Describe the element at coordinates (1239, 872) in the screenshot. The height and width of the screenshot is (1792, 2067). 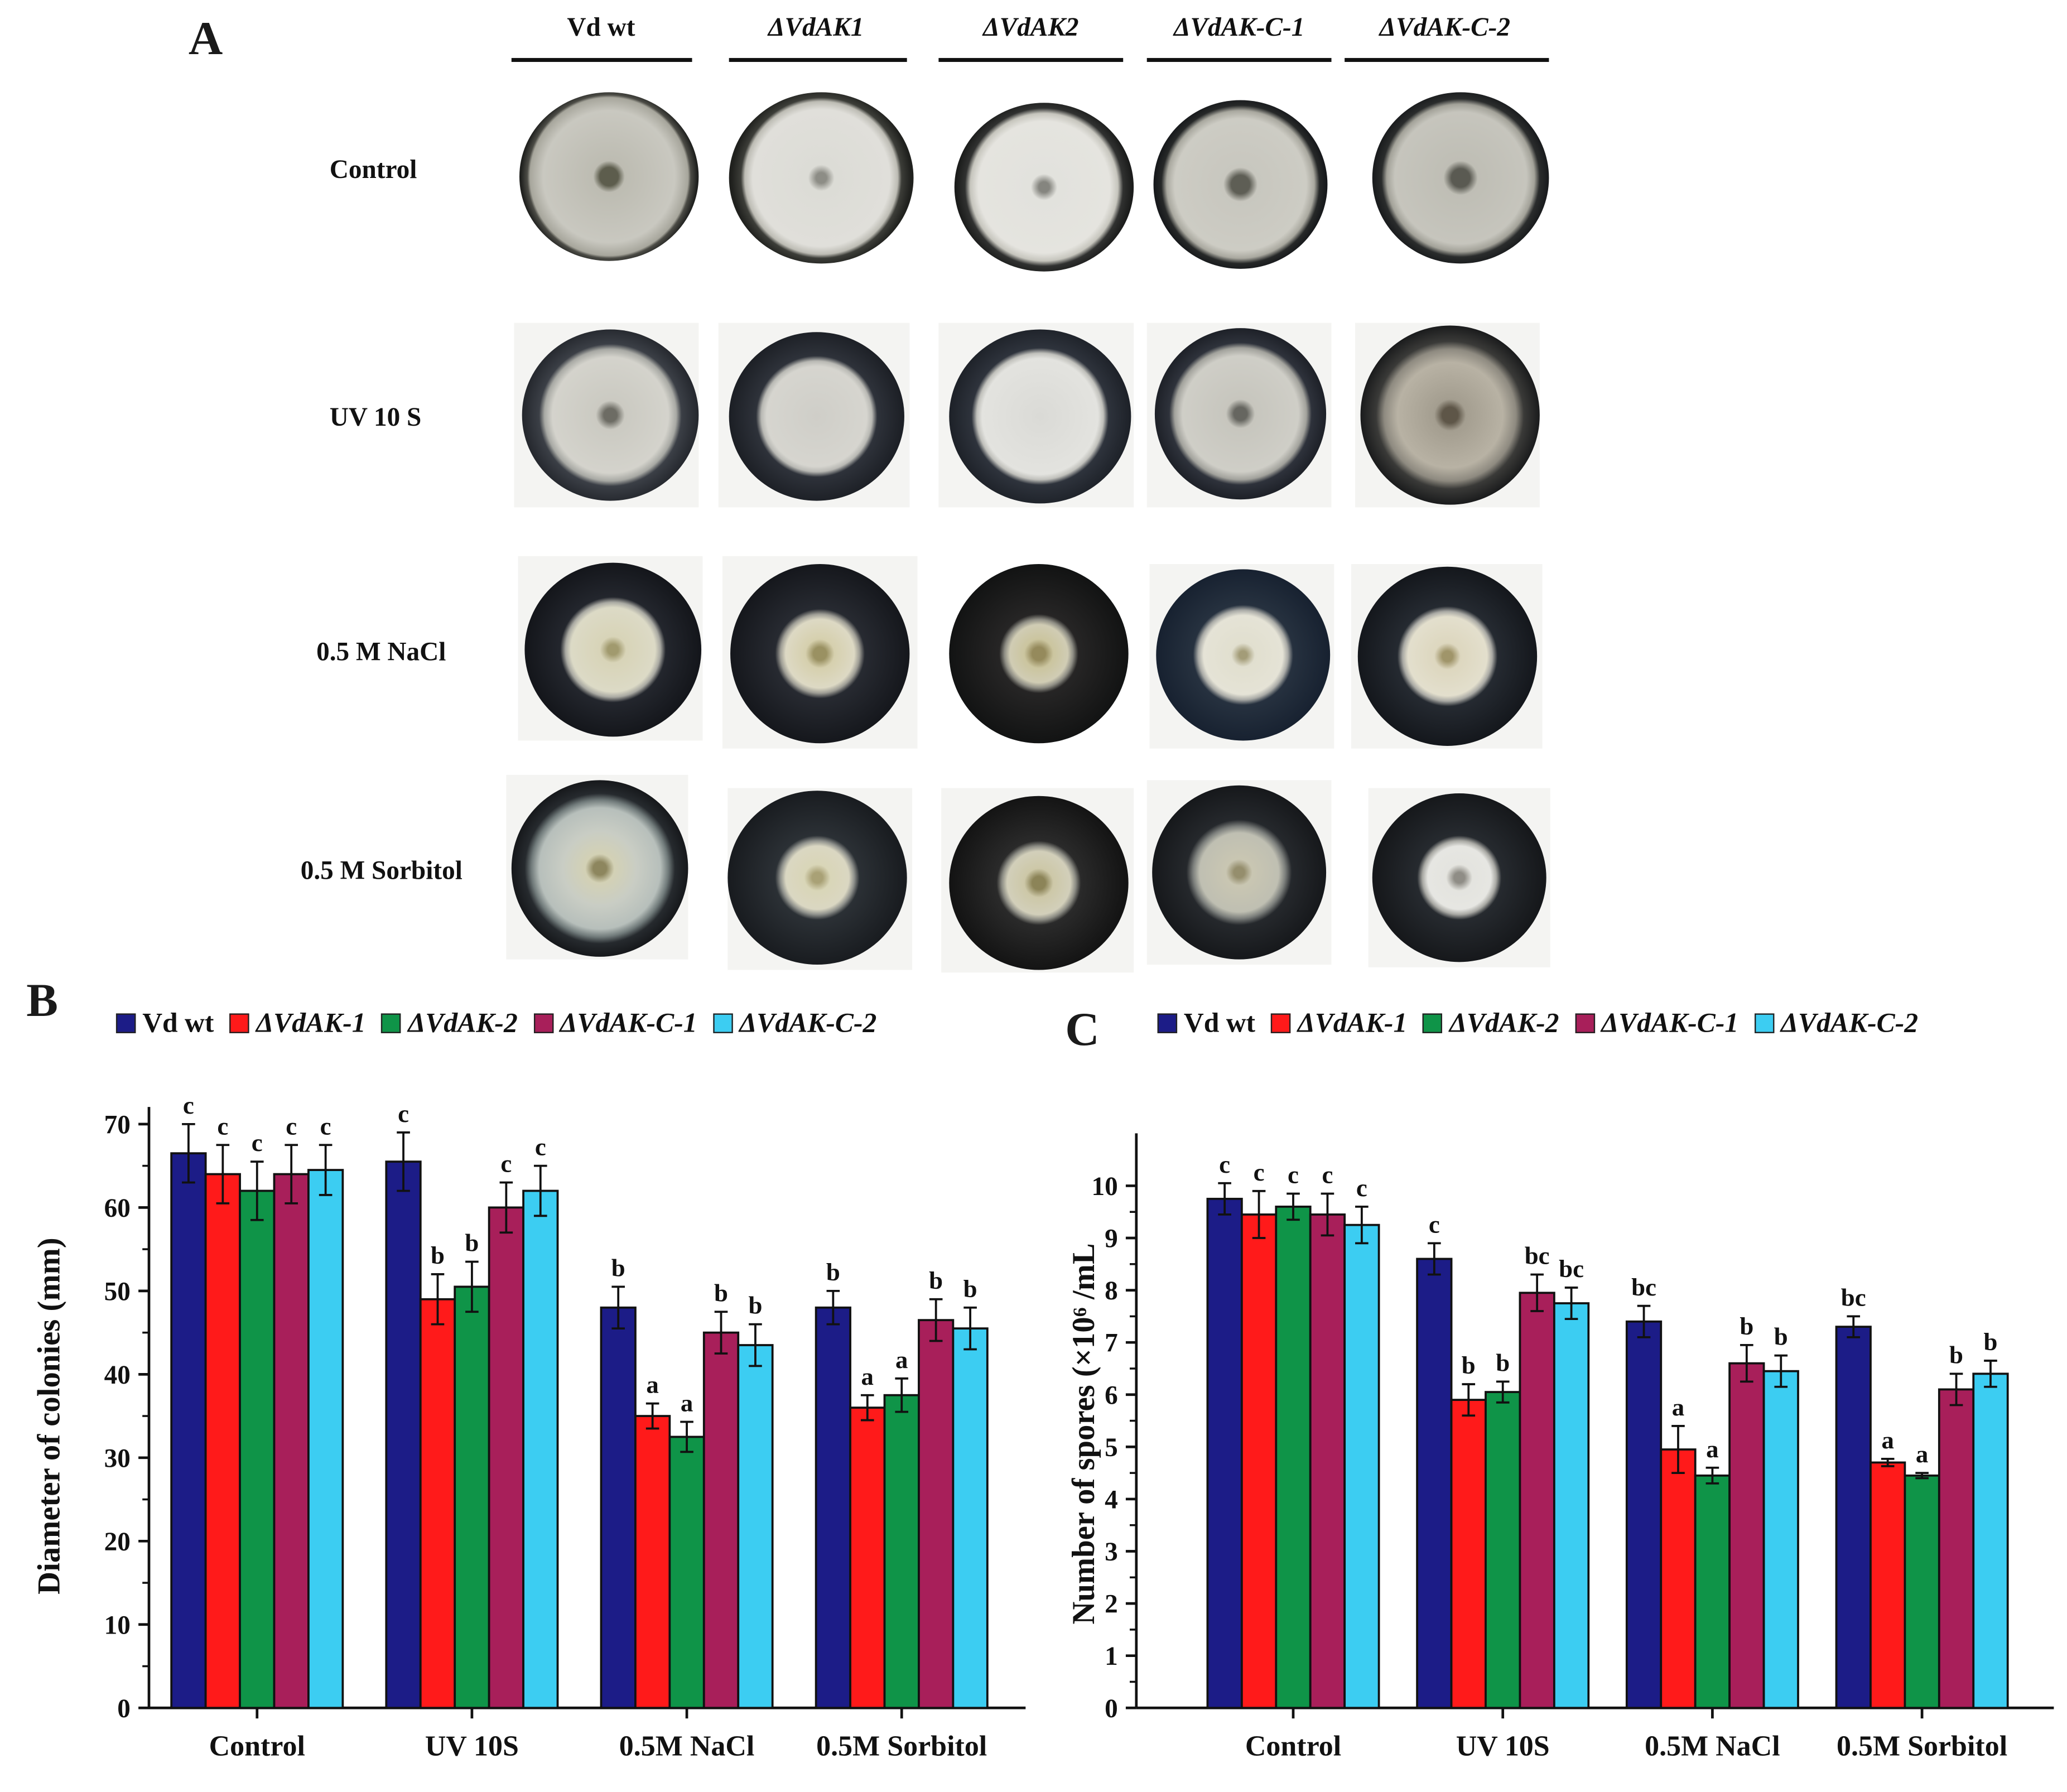
I see `plate-sorbitol-vdak-c1` at that location.